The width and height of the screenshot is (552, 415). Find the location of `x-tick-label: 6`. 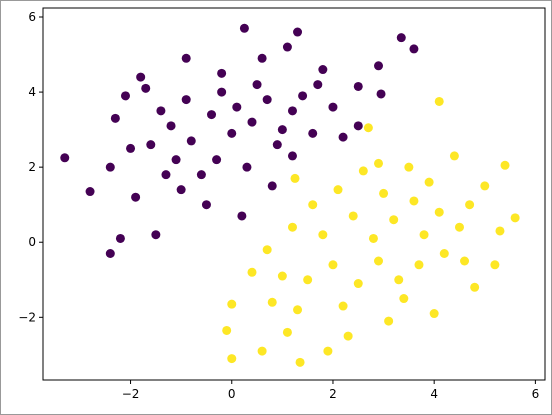

x-tick-label: 6 is located at coordinates (536, 394).